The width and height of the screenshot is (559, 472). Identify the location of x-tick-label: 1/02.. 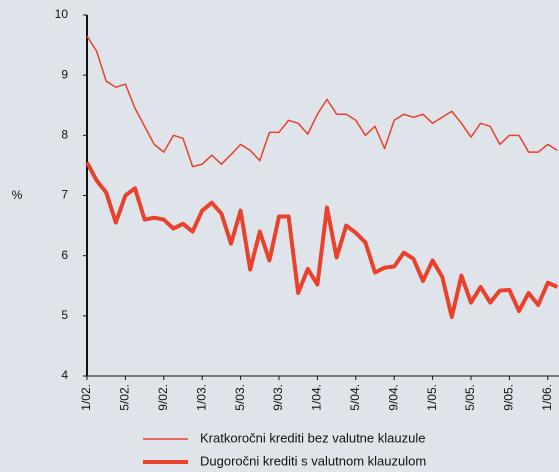
(86, 397).